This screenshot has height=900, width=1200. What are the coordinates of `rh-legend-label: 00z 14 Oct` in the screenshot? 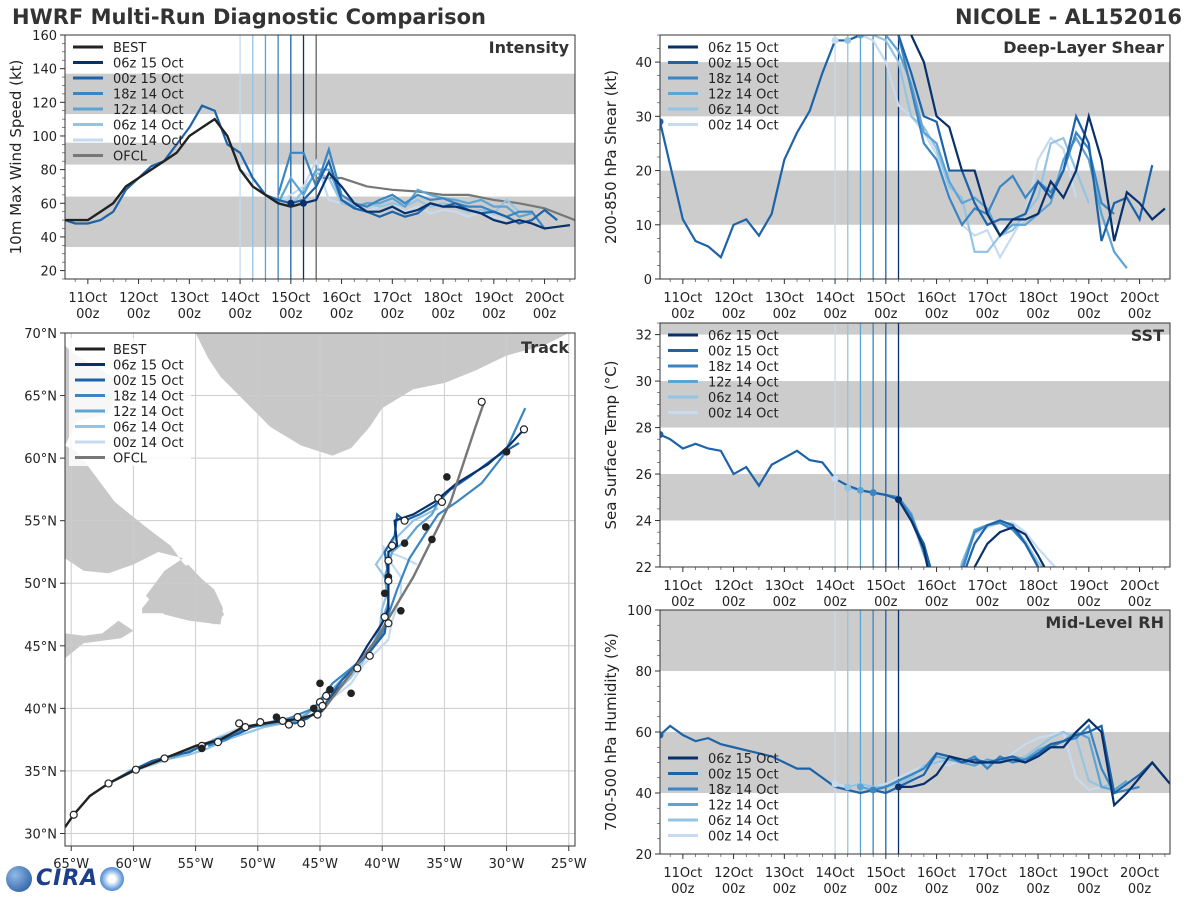 It's located at (743, 837).